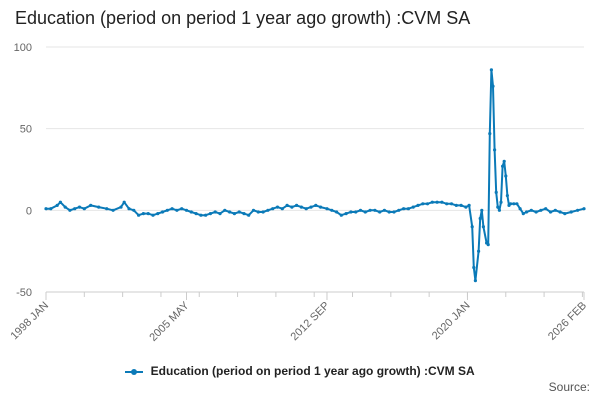  I want to click on x-tick-label: 1998 JAN, so click(29, 321).